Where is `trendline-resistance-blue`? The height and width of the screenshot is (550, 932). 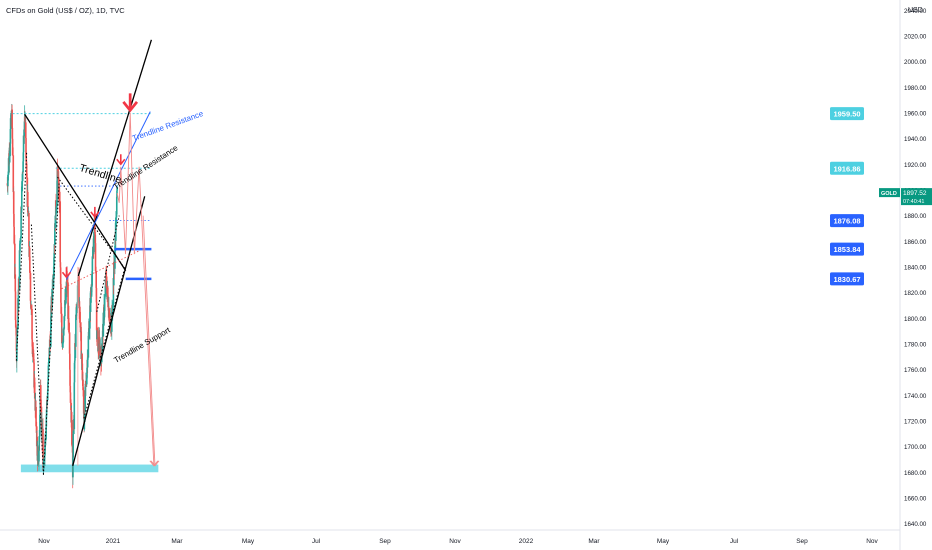 trendline-resistance-blue is located at coordinates (108, 195).